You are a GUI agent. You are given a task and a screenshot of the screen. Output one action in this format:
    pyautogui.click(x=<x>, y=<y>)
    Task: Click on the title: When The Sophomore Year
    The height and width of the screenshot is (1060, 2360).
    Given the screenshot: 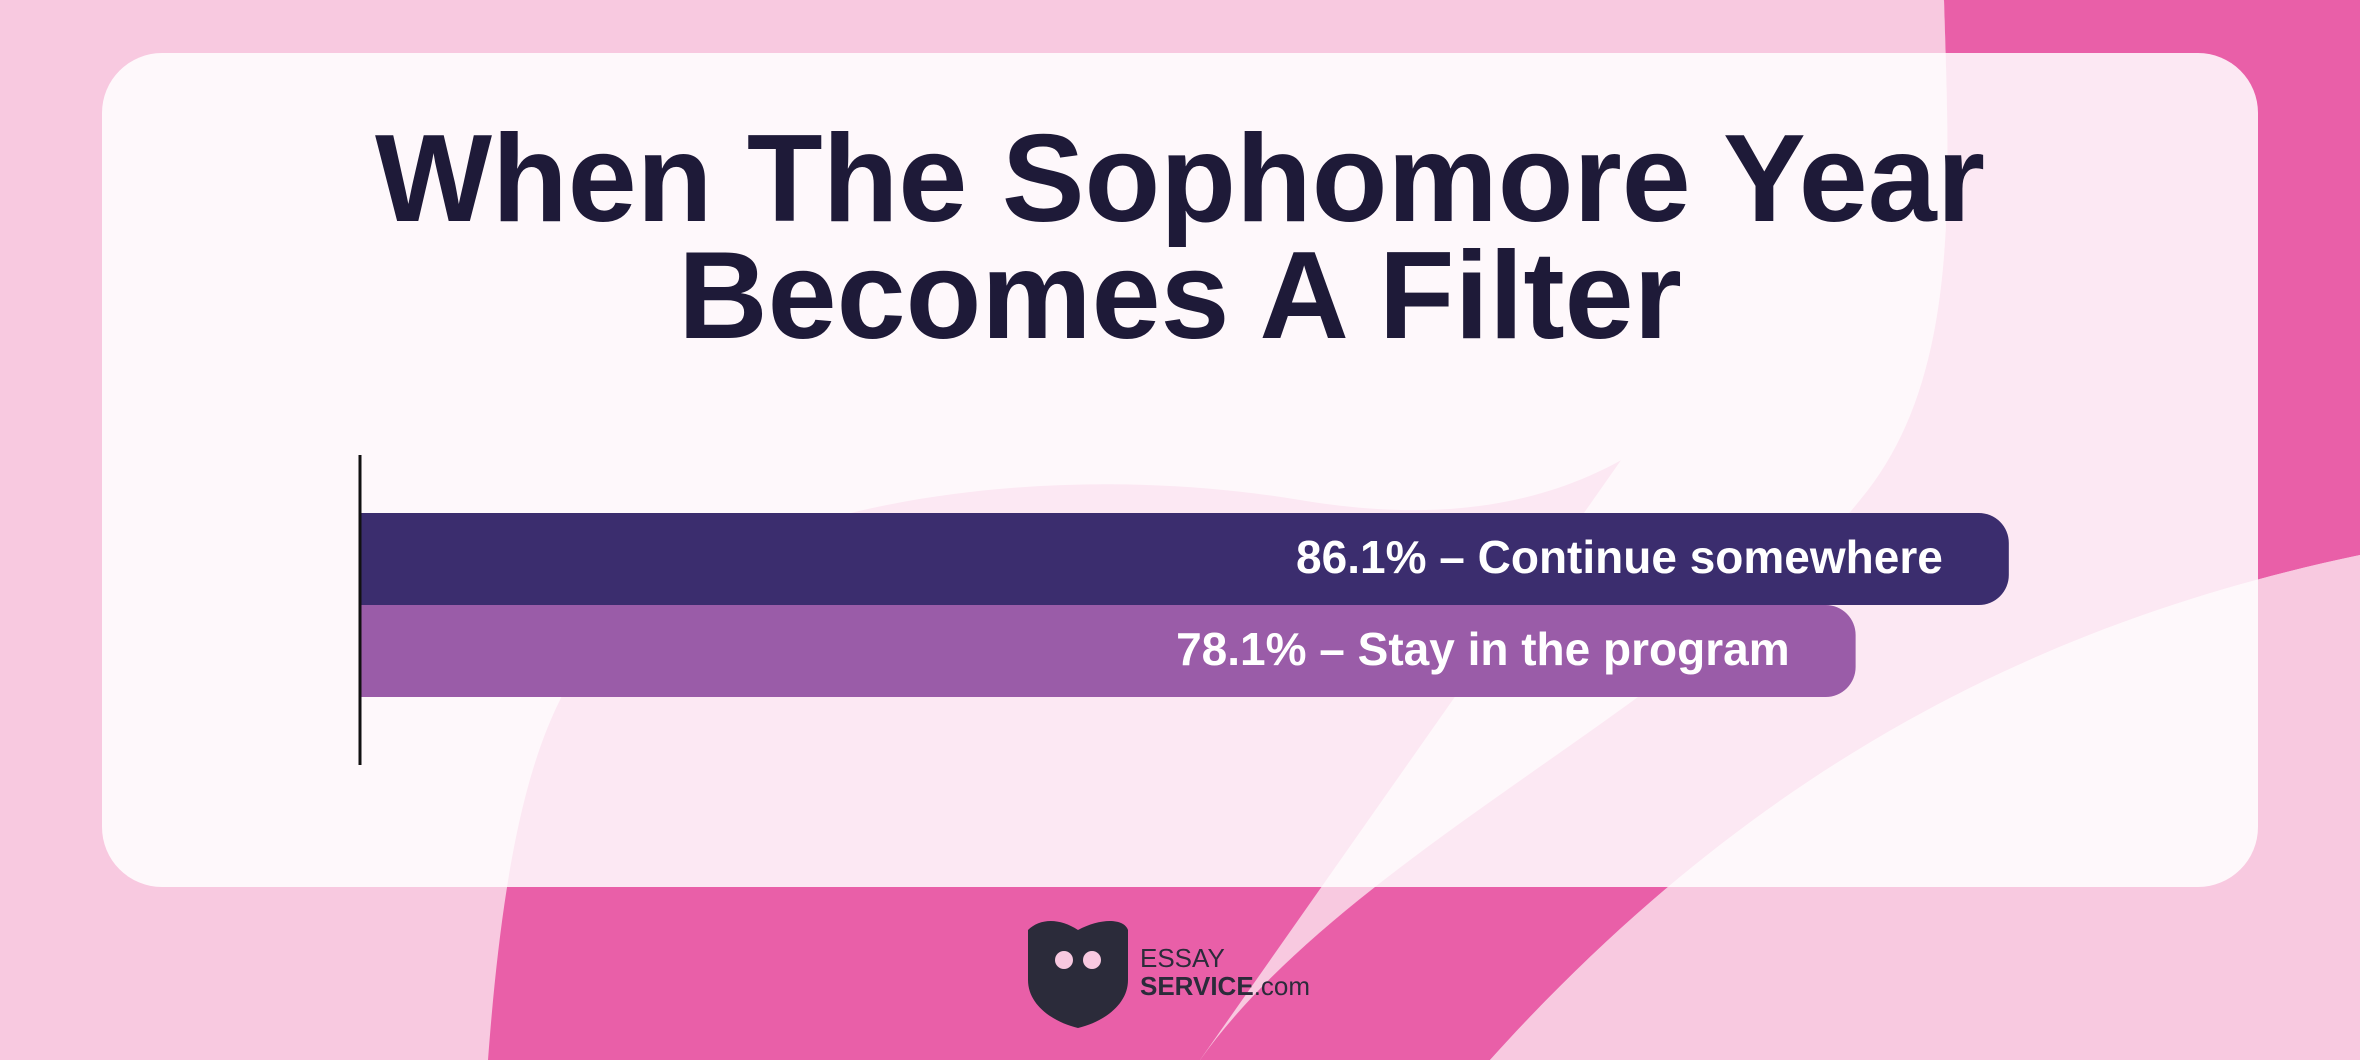 What is the action you would take?
    pyautogui.click(x=1180, y=179)
    